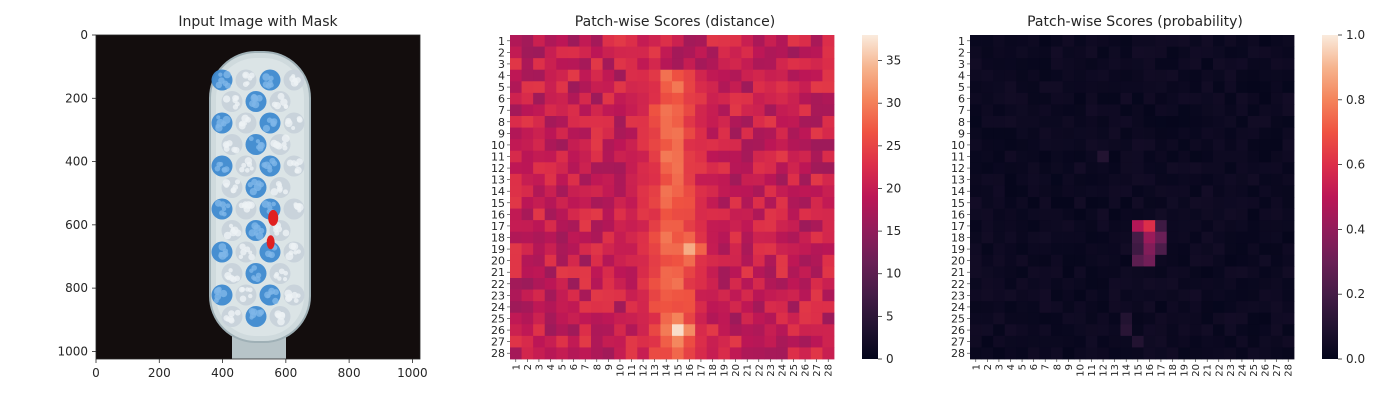 The width and height of the screenshot is (1400, 404). Describe the element at coordinates (498, 226) in the screenshot. I see `distance-heatmap-y-tick-label: 17` at that location.